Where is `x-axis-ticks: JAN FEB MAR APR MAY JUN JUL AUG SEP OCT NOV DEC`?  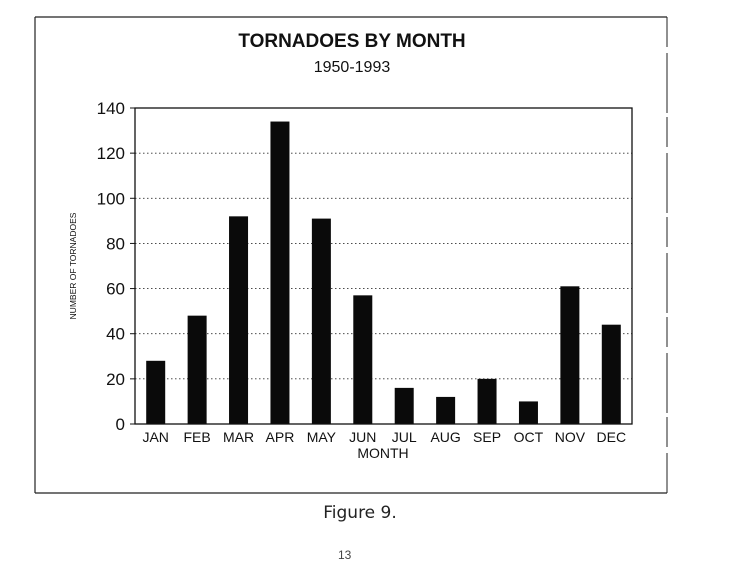
x-axis-ticks: JAN FEB MAR APR MAY JUN JUL AUG SEP OCT NOV DEC is located at coordinates (384, 437).